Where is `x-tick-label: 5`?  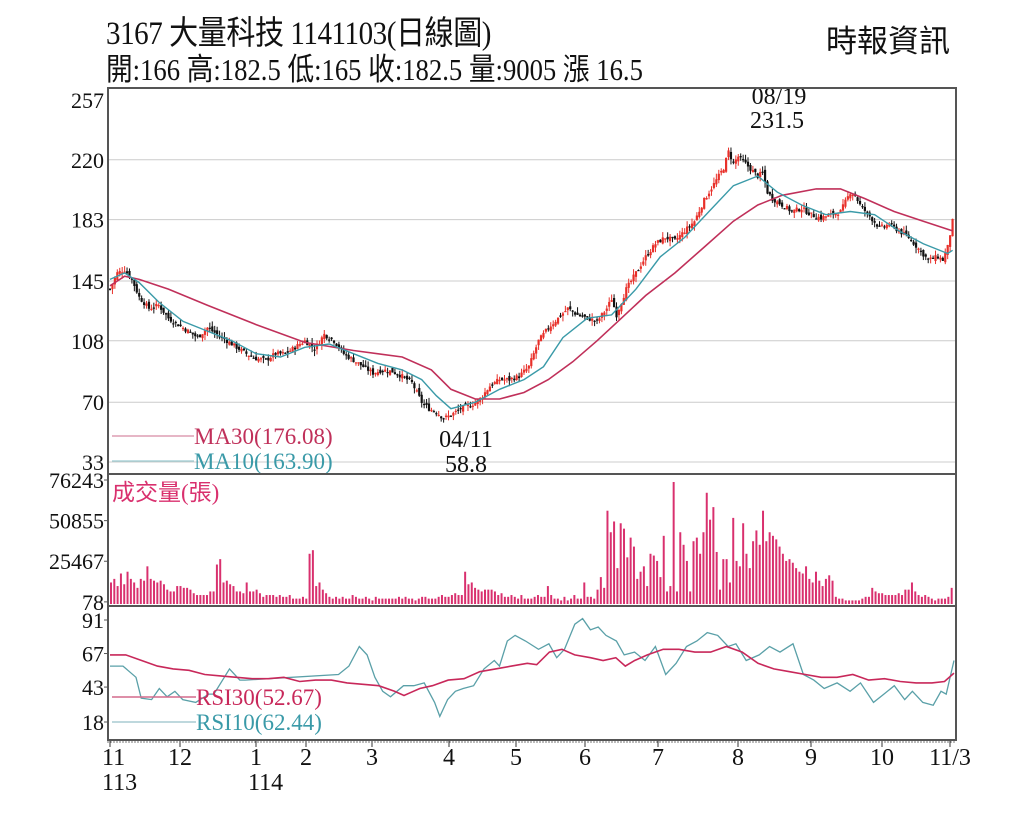
x-tick-label: 5 is located at coordinates (516, 758).